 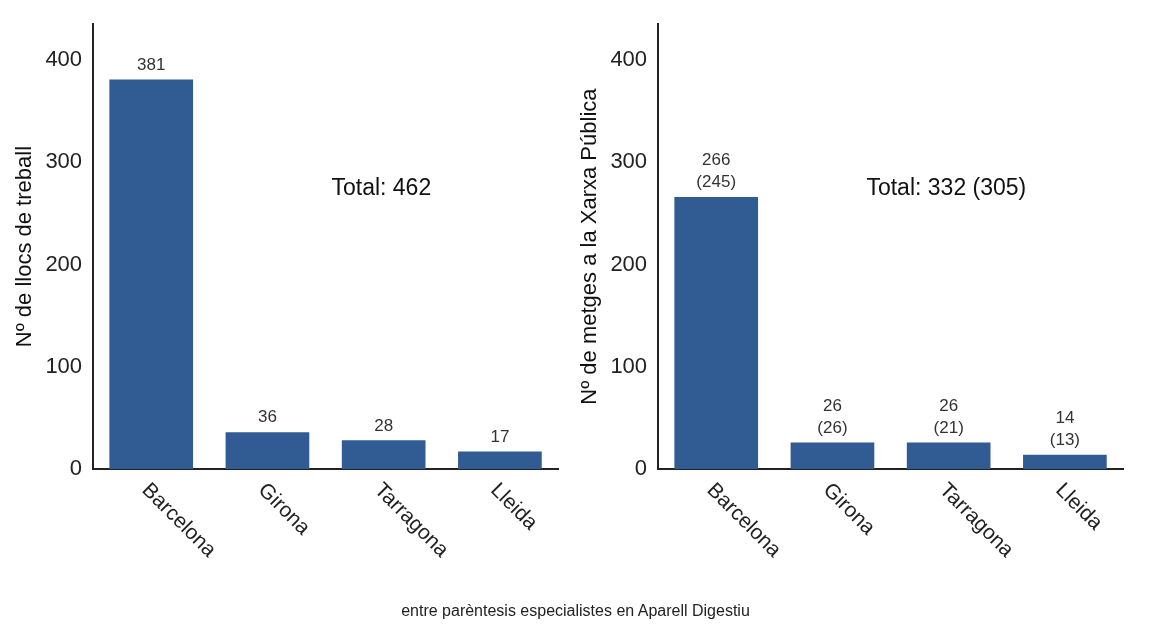 I want to click on data-label: 26 (21), so click(x=948, y=416).